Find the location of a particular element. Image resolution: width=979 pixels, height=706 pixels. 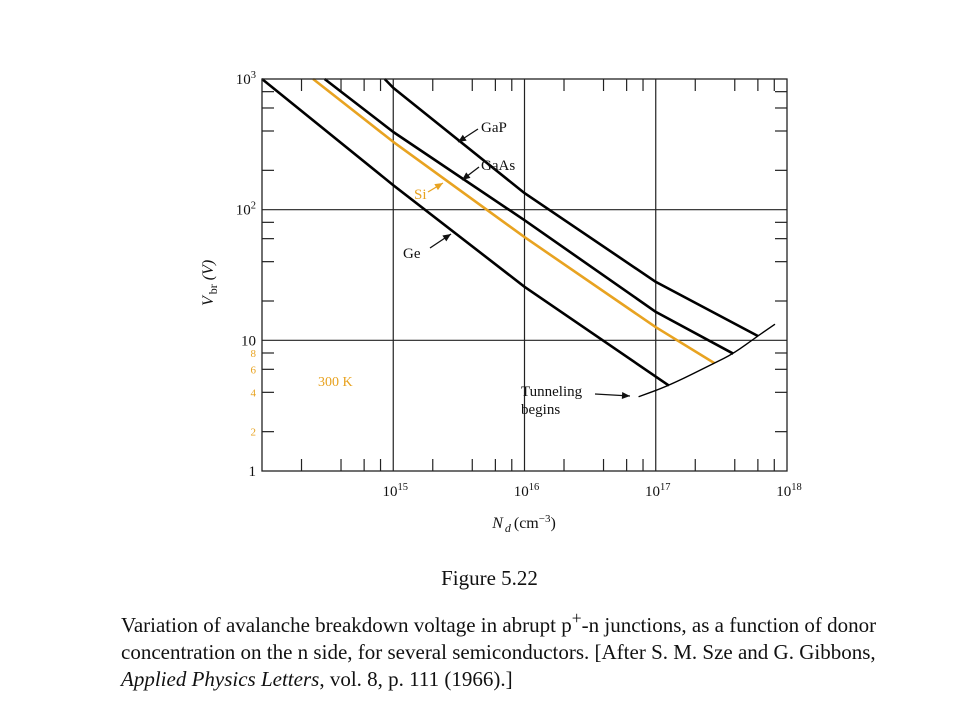

caption-superscript: + is located at coordinates (576, 618).